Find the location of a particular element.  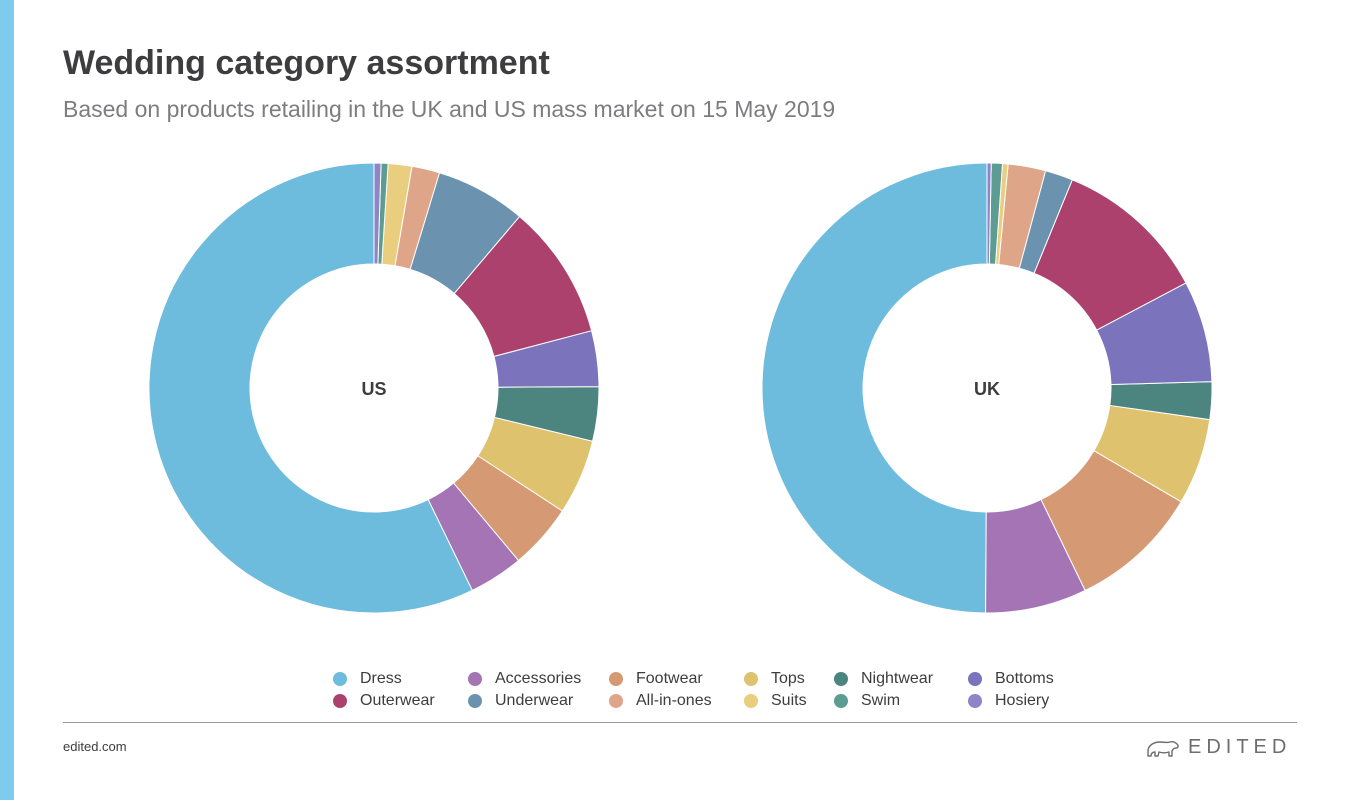

legend-item-bottoms: Bottoms is located at coordinates (1023, 679).